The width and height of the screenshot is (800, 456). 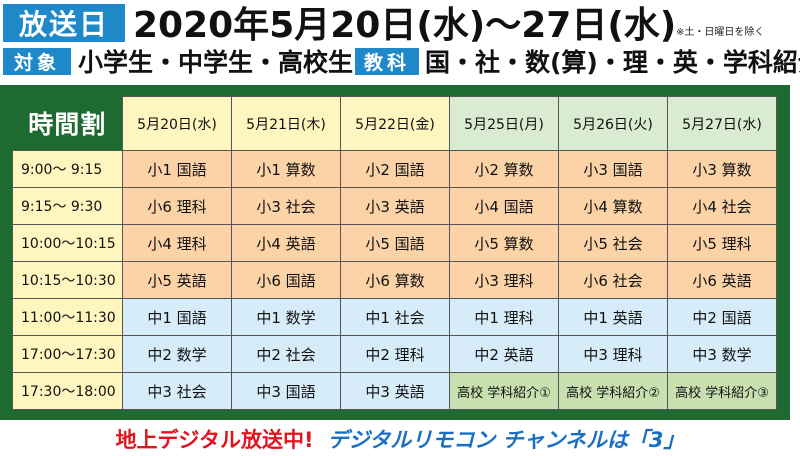 What do you see at coordinates (613, 317) in the screenshot?
I see `lesson-cell: 中1 英語` at bounding box center [613, 317].